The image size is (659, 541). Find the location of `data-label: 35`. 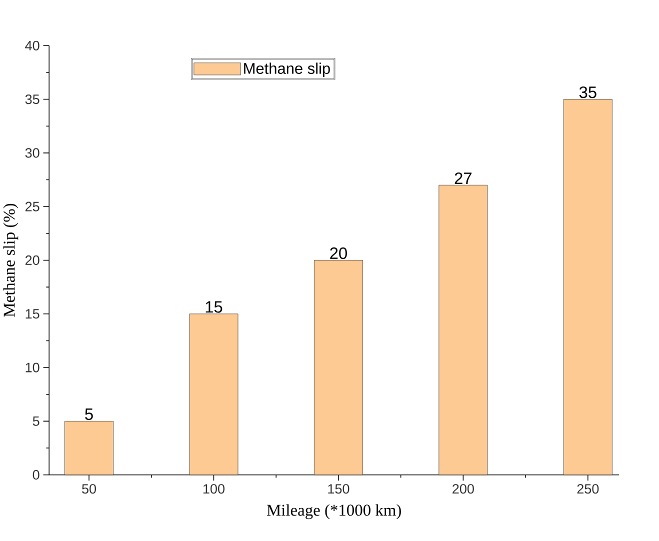

data-label: 35 is located at coordinates (587, 92).